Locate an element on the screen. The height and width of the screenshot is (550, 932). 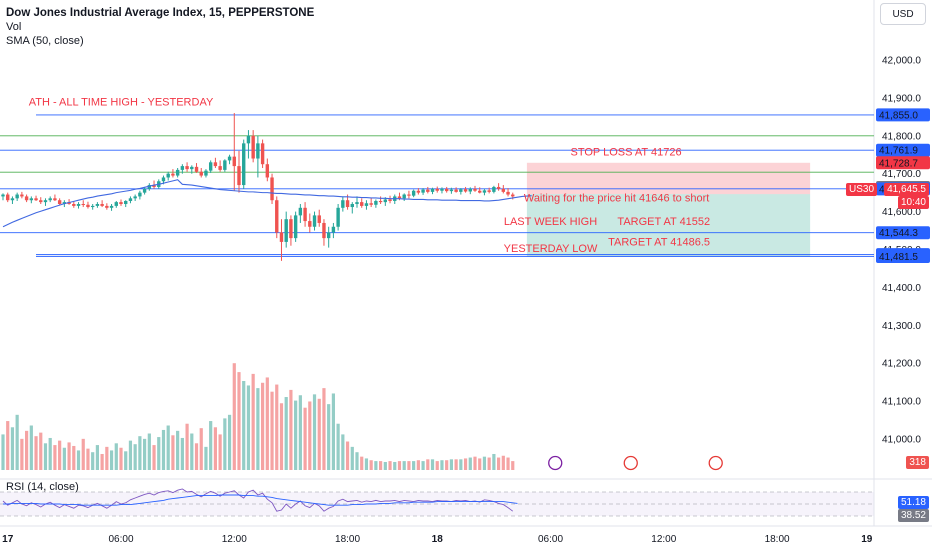
y-tick-label: 41,600.0 is located at coordinates (901, 212).